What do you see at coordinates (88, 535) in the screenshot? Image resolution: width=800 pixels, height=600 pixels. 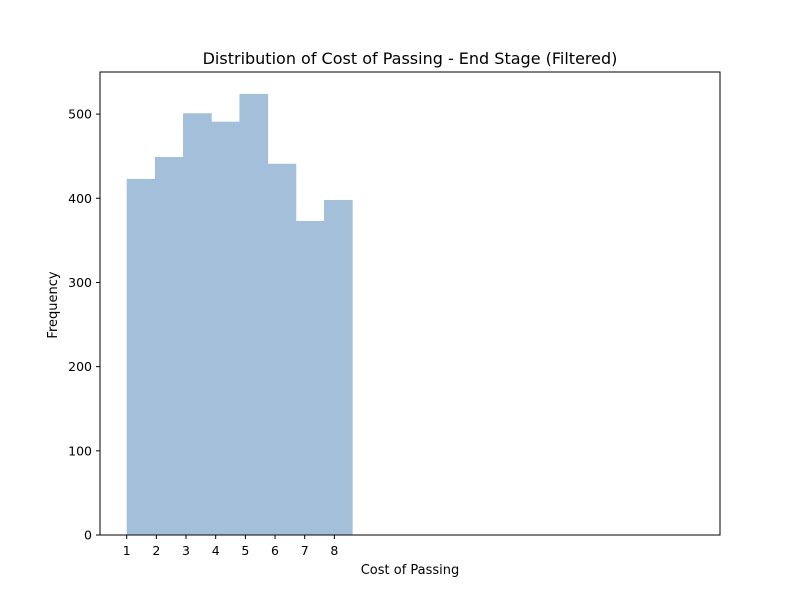 I see `y-tick-label: 0` at bounding box center [88, 535].